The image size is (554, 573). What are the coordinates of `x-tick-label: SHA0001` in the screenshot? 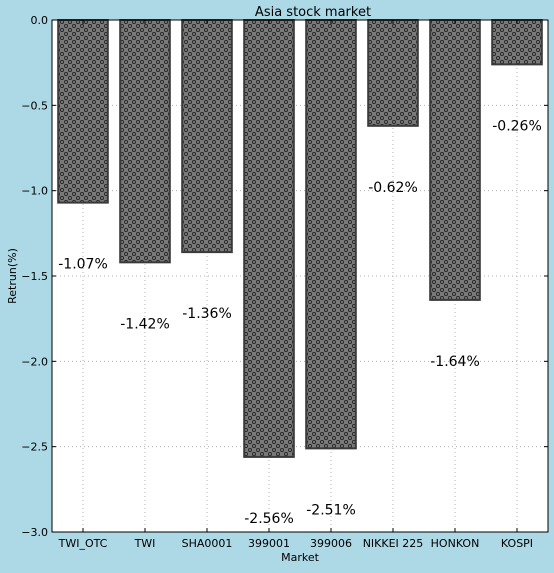 It's located at (207, 543).